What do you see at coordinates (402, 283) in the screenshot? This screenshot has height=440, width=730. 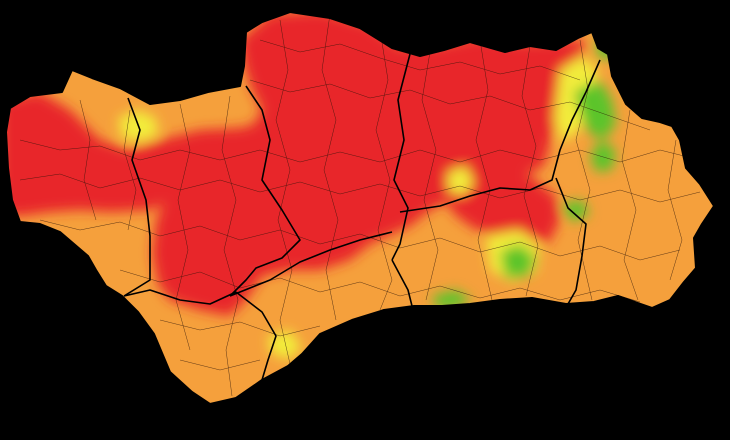 I see `province-border-malaga-granada` at bounding box center [402, 283].